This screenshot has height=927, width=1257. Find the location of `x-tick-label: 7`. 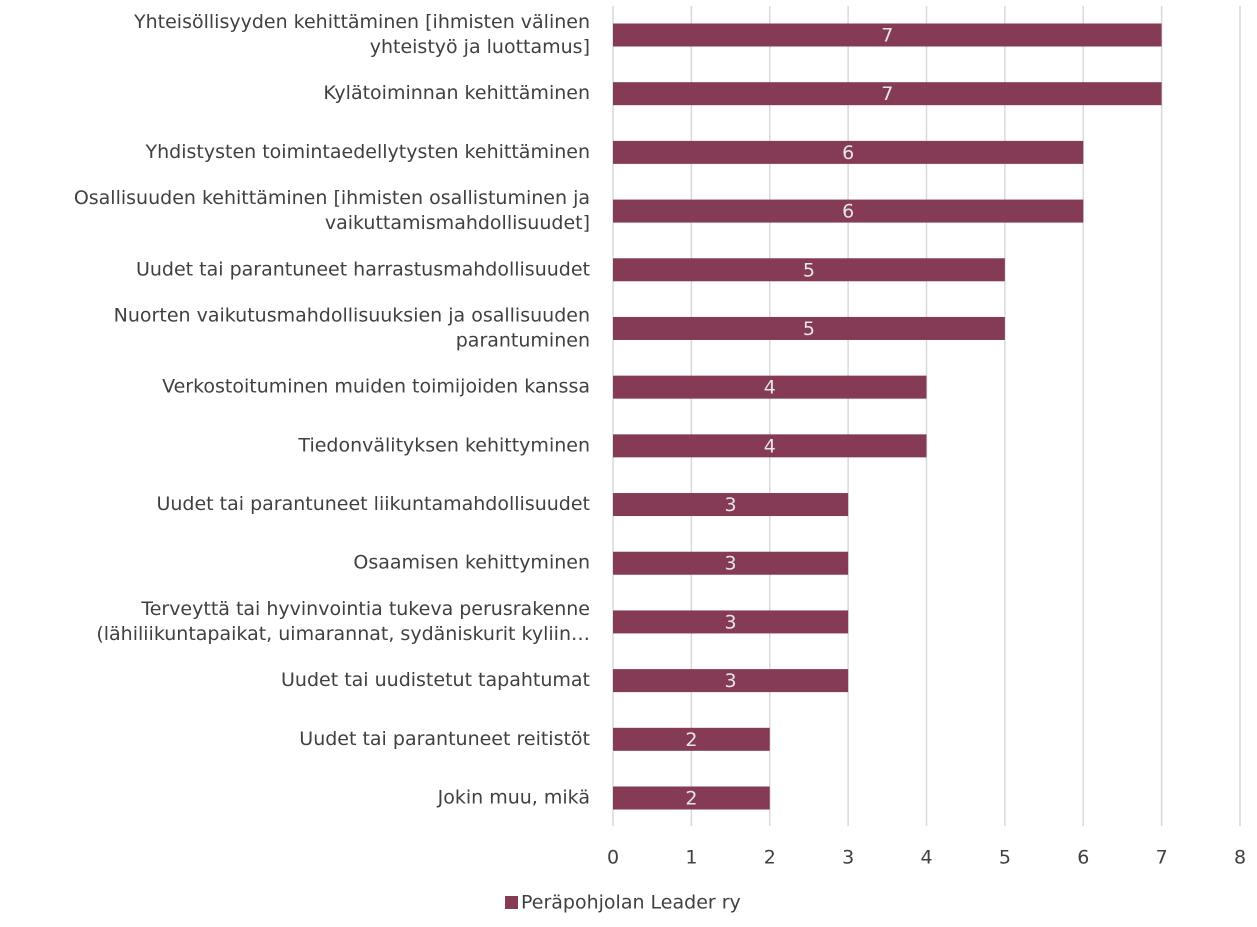

x-tick-label: 7 is located at coordinates (1162, 858).